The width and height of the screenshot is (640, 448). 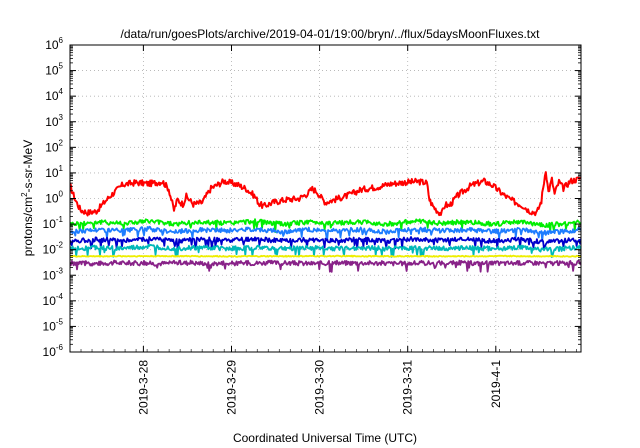 I want to click on y-tick-label: 10⁵, so click(x=54, y=70).